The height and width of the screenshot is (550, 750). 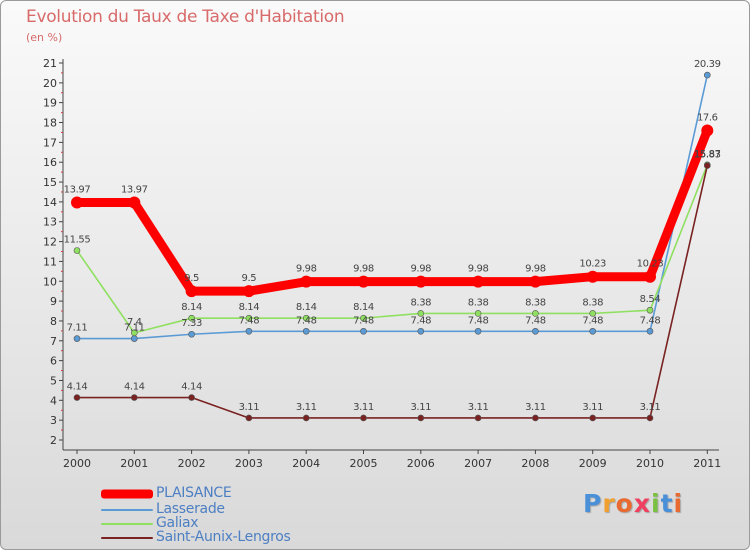 I want to click on x-tick-label: 2000, so click(x=77, y=463).